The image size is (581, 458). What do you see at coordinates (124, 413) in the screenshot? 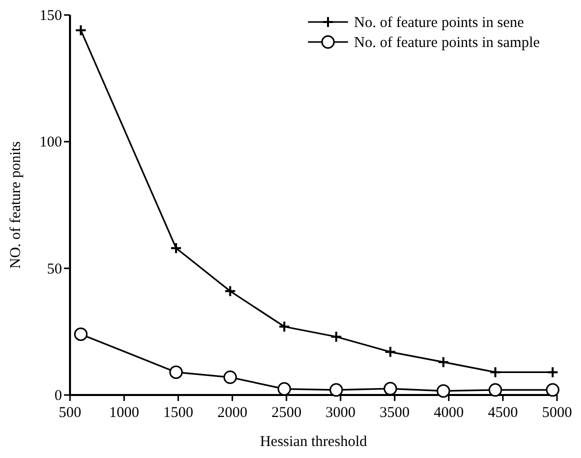
I see `x-tick-label: 1000` at bounding box center [124, 413].